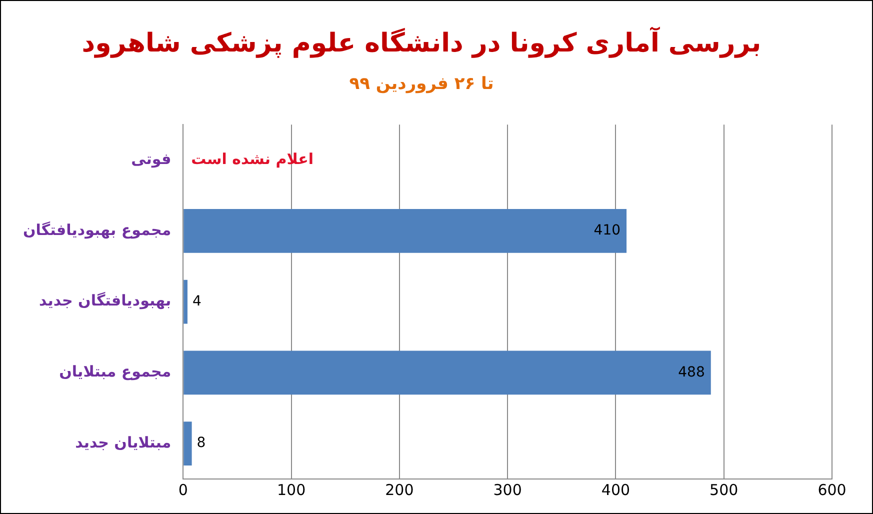  Describe the element at coordinates (607, 230) in the screenshot. I see `data-label: 410` at that location.